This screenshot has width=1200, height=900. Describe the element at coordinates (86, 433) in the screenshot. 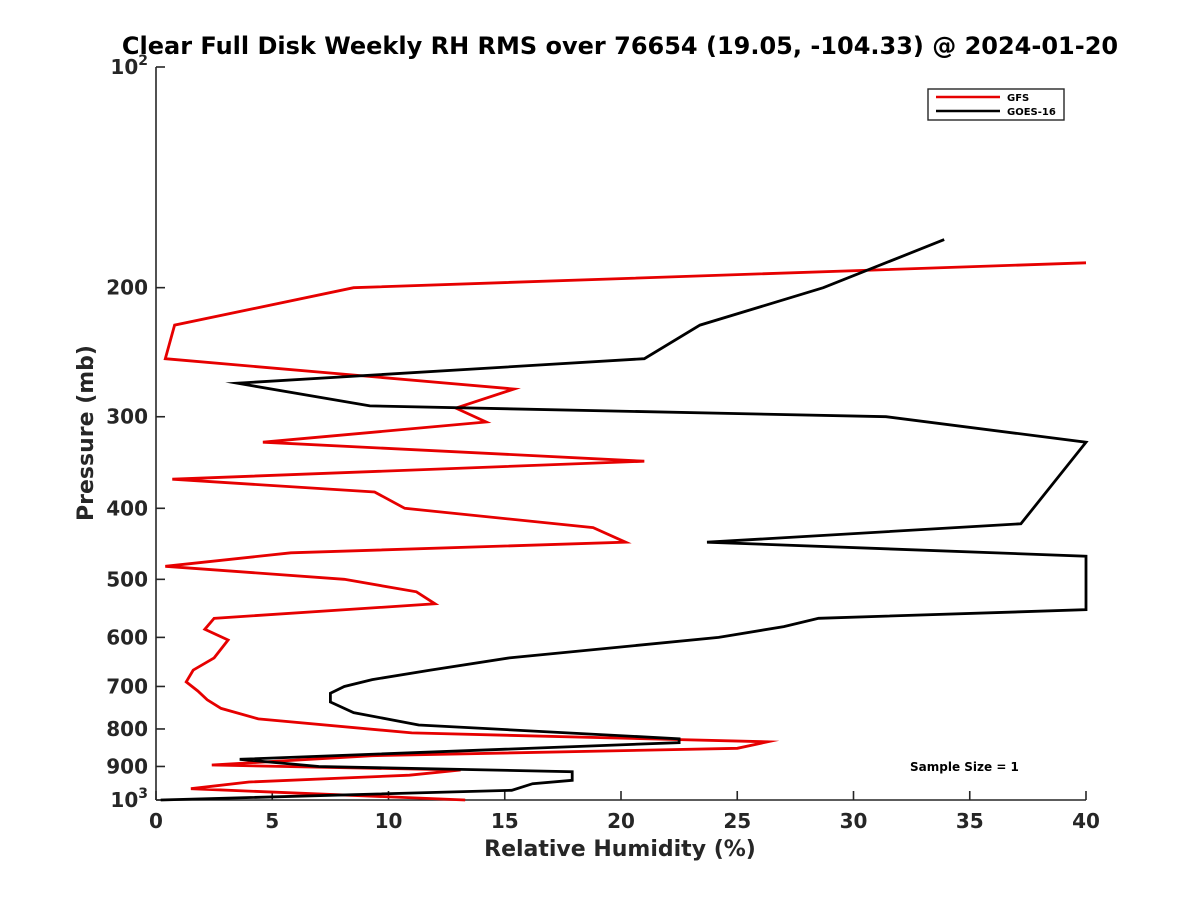

I see `y-axis-label: Pressure (mb)` at that location.